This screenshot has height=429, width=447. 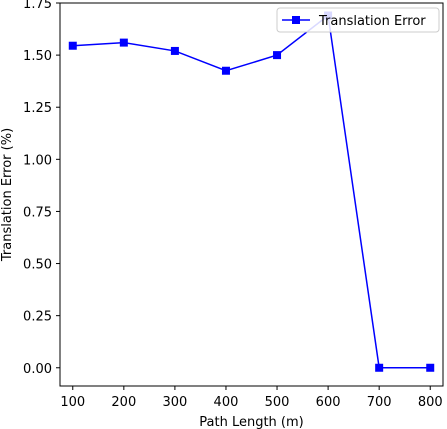 I want to click on y-tick-label: 1.75, so click(x=37, y=6).